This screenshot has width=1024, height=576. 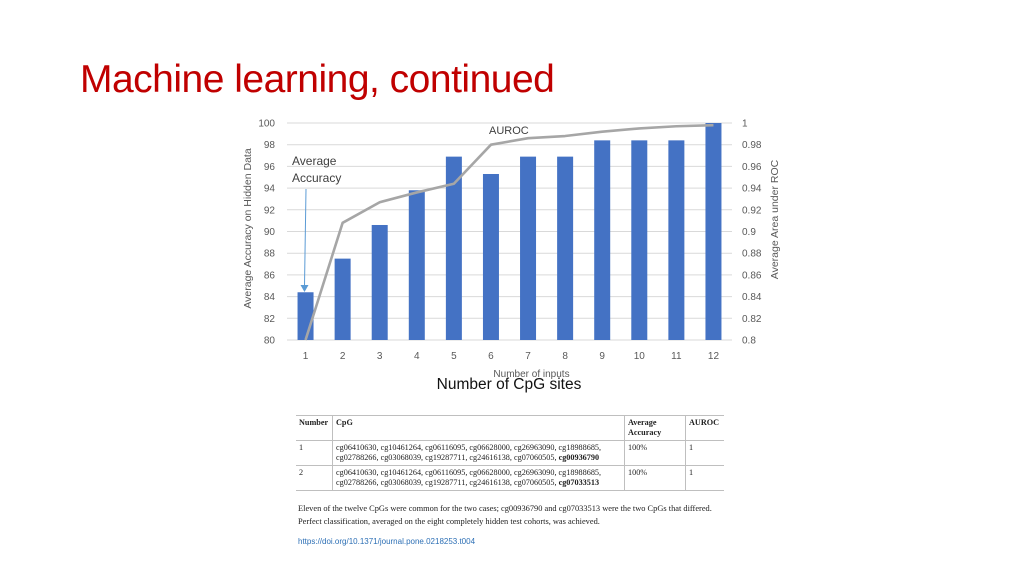 I want to click on x-tick-label: 12, so click(x=714, y=356).